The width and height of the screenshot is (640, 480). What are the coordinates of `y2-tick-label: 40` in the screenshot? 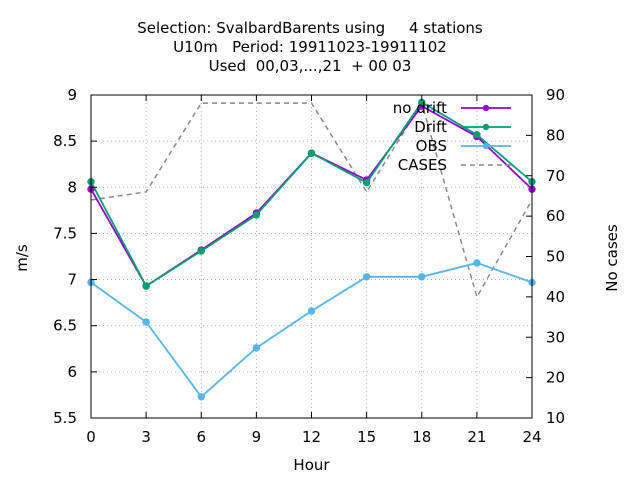 It's located at (555, 297).